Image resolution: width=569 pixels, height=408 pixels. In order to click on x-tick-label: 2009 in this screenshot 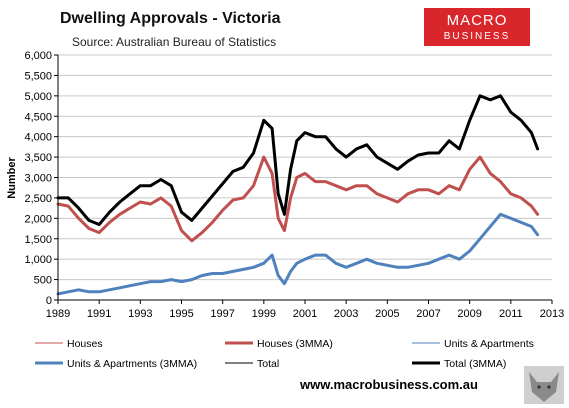, I will do `click(469, 314)`.